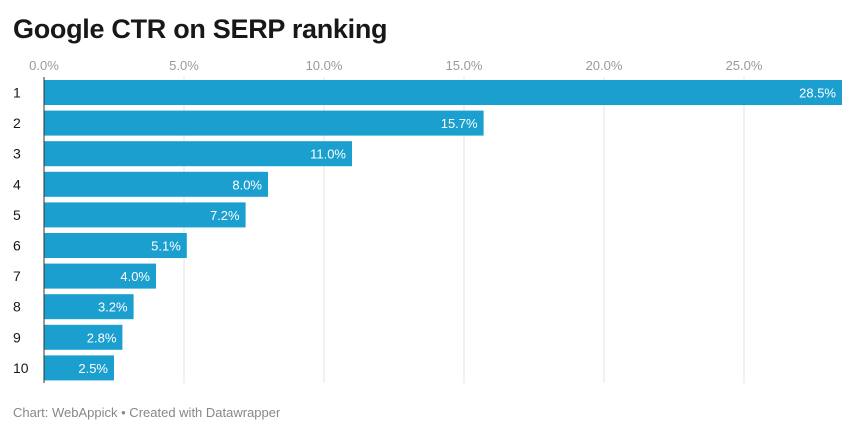  Describe the element at coordinates (17, 215) in the screenshot. I see `category-label: 5` at that location.